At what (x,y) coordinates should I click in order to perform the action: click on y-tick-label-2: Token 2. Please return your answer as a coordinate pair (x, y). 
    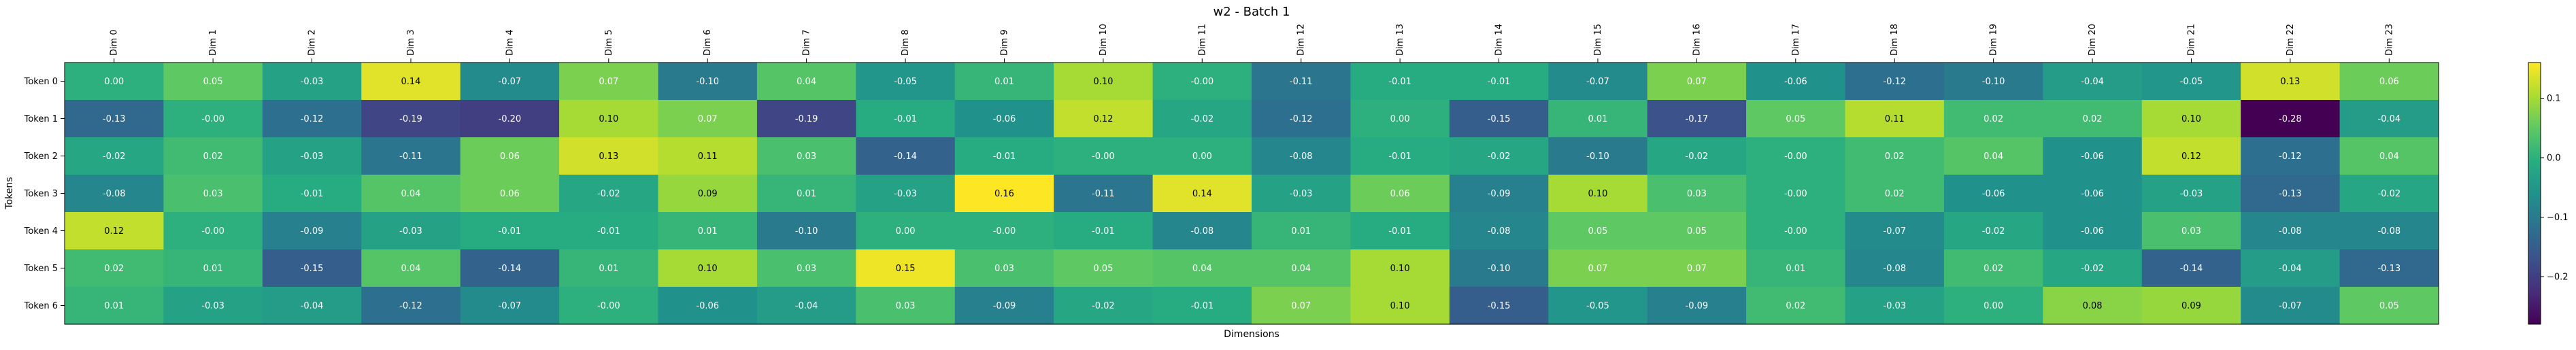
    Looking at the image, I should click on (41, 157).